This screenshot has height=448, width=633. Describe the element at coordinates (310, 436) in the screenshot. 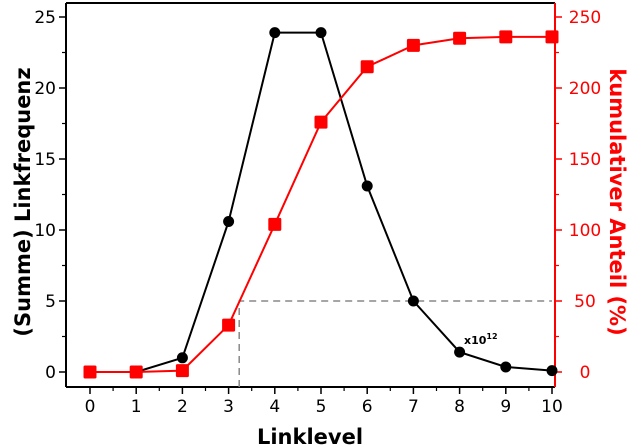

I see `x-axis-title: Linklevel` at that location.